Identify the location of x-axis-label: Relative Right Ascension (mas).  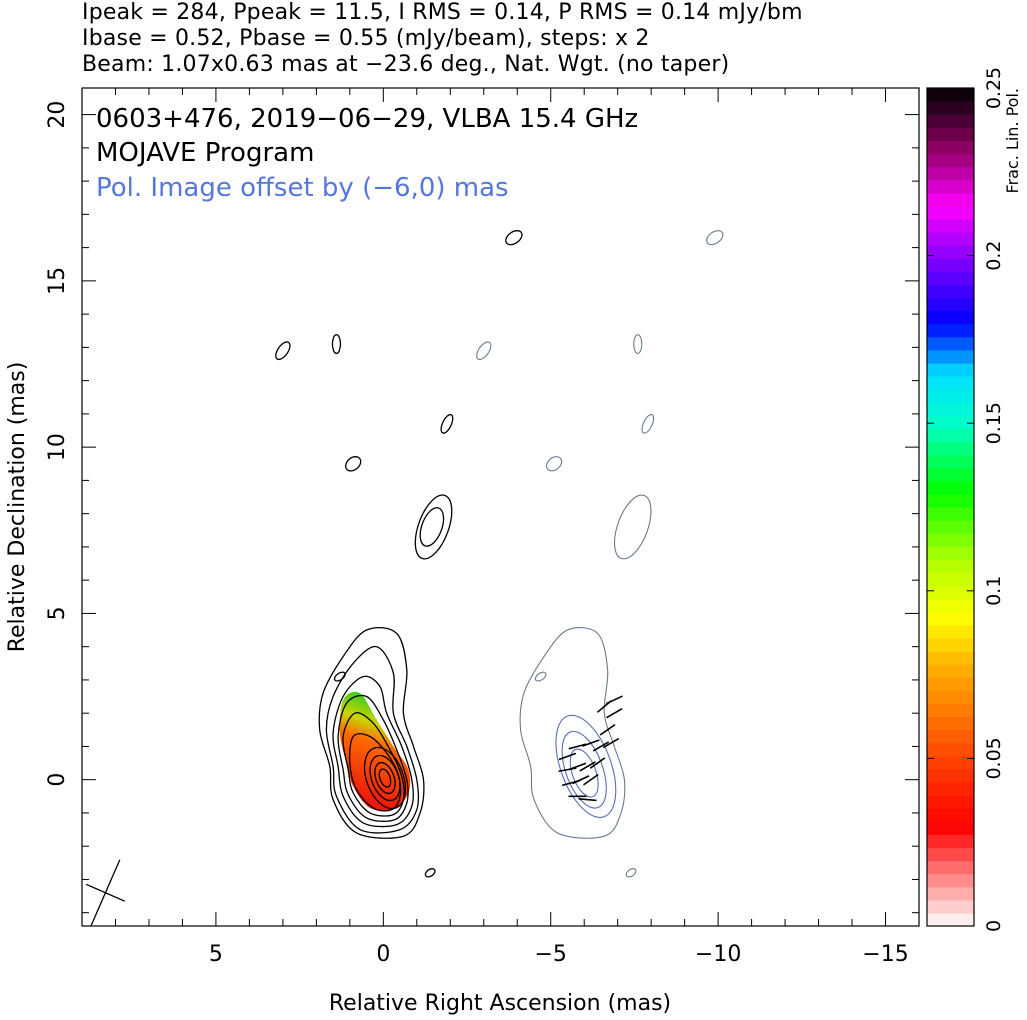
(500, 1003).